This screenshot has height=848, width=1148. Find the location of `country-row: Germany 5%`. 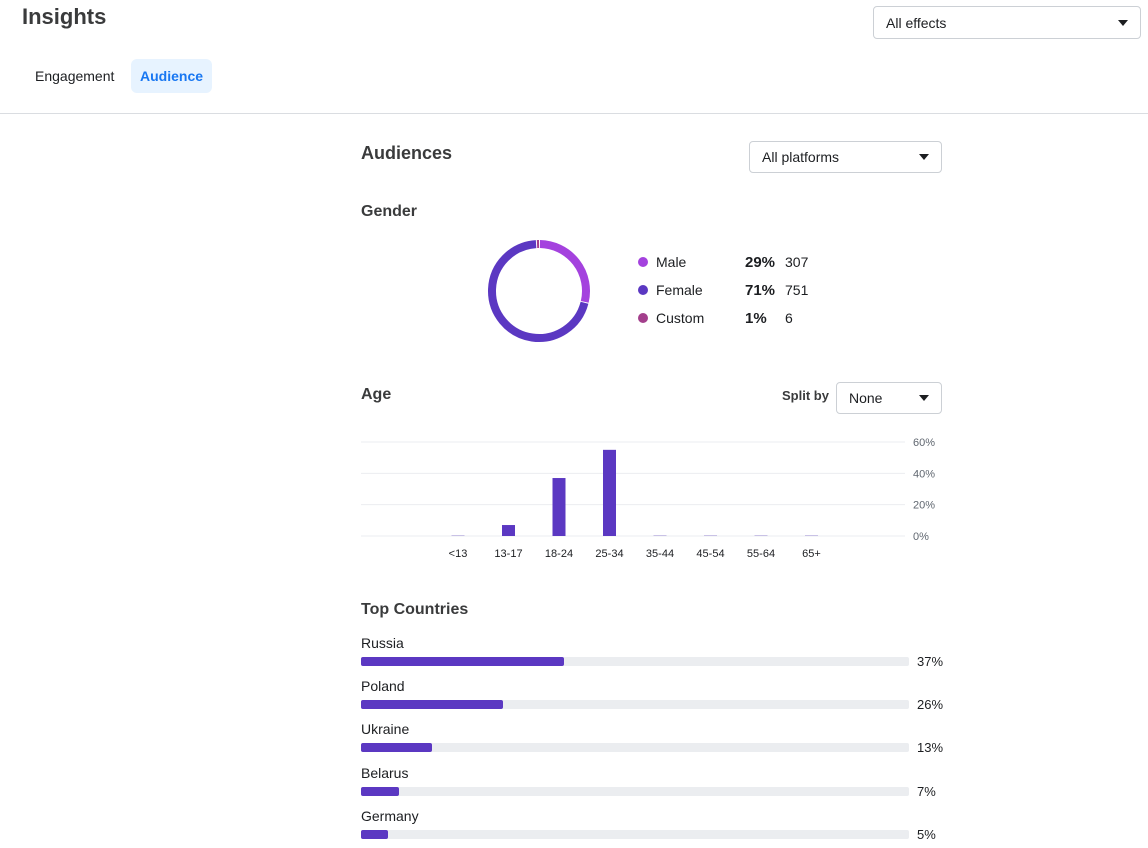

country-row: Germany 5% is located at coordinates (656, 828).